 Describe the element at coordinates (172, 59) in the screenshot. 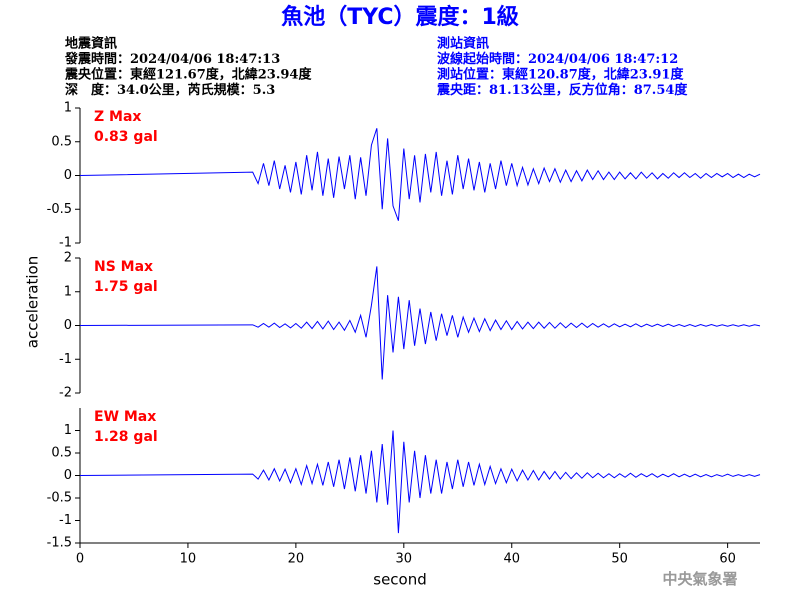

I see `event-info: 發震時間：2024/04/06 18:47:13` at that location.